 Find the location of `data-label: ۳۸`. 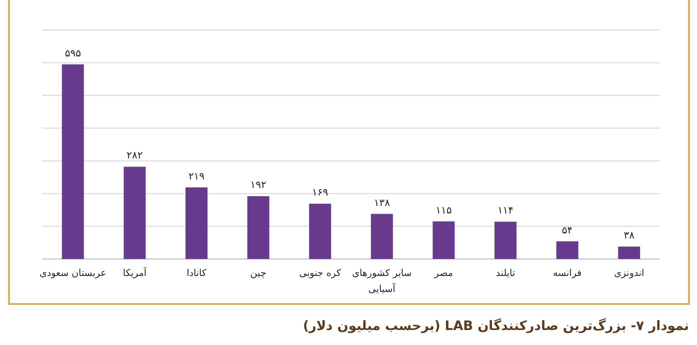

data-label: ۳۸ is located at coordinates (630, 236).